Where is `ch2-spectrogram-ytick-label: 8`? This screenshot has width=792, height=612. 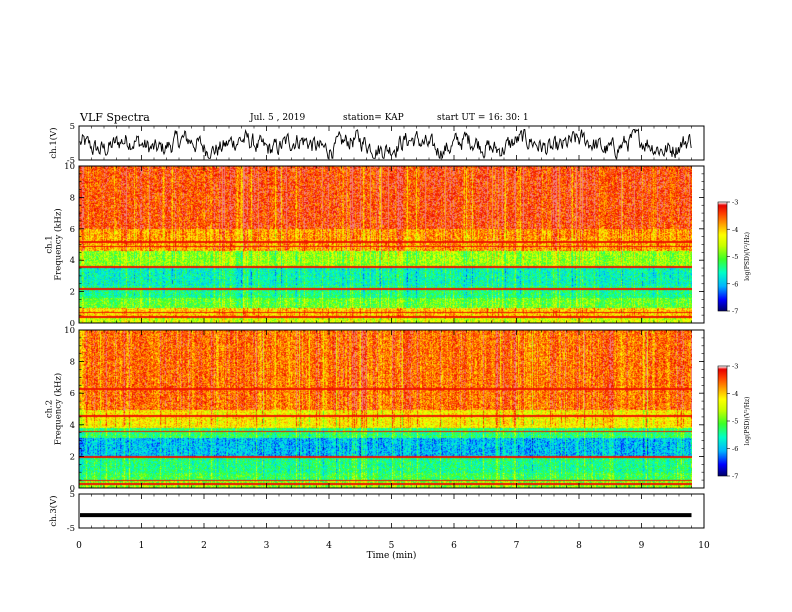 ch2-spectrogram-ytick-label: 8 is located at coordinates (72, 363).